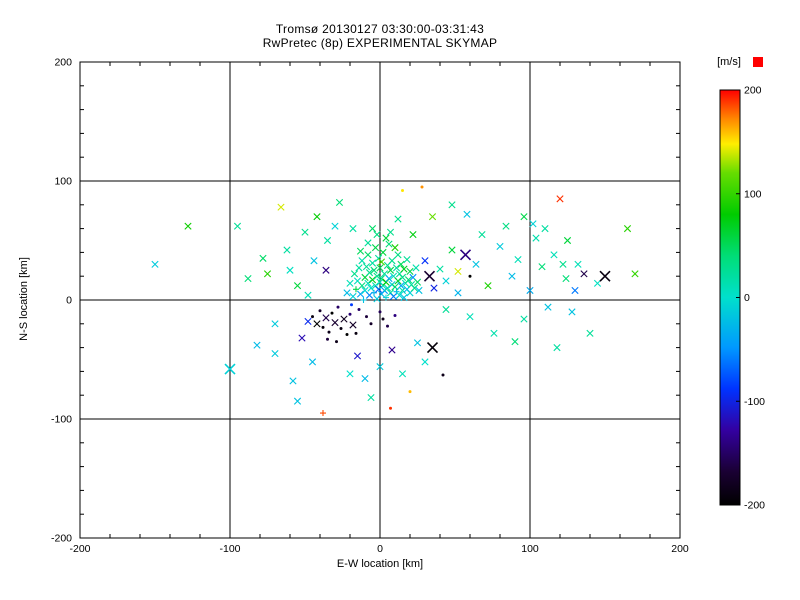  I want to click on chart-title: Tromsø 20130127 03:30:00-03:31:43, so click(380, 29).